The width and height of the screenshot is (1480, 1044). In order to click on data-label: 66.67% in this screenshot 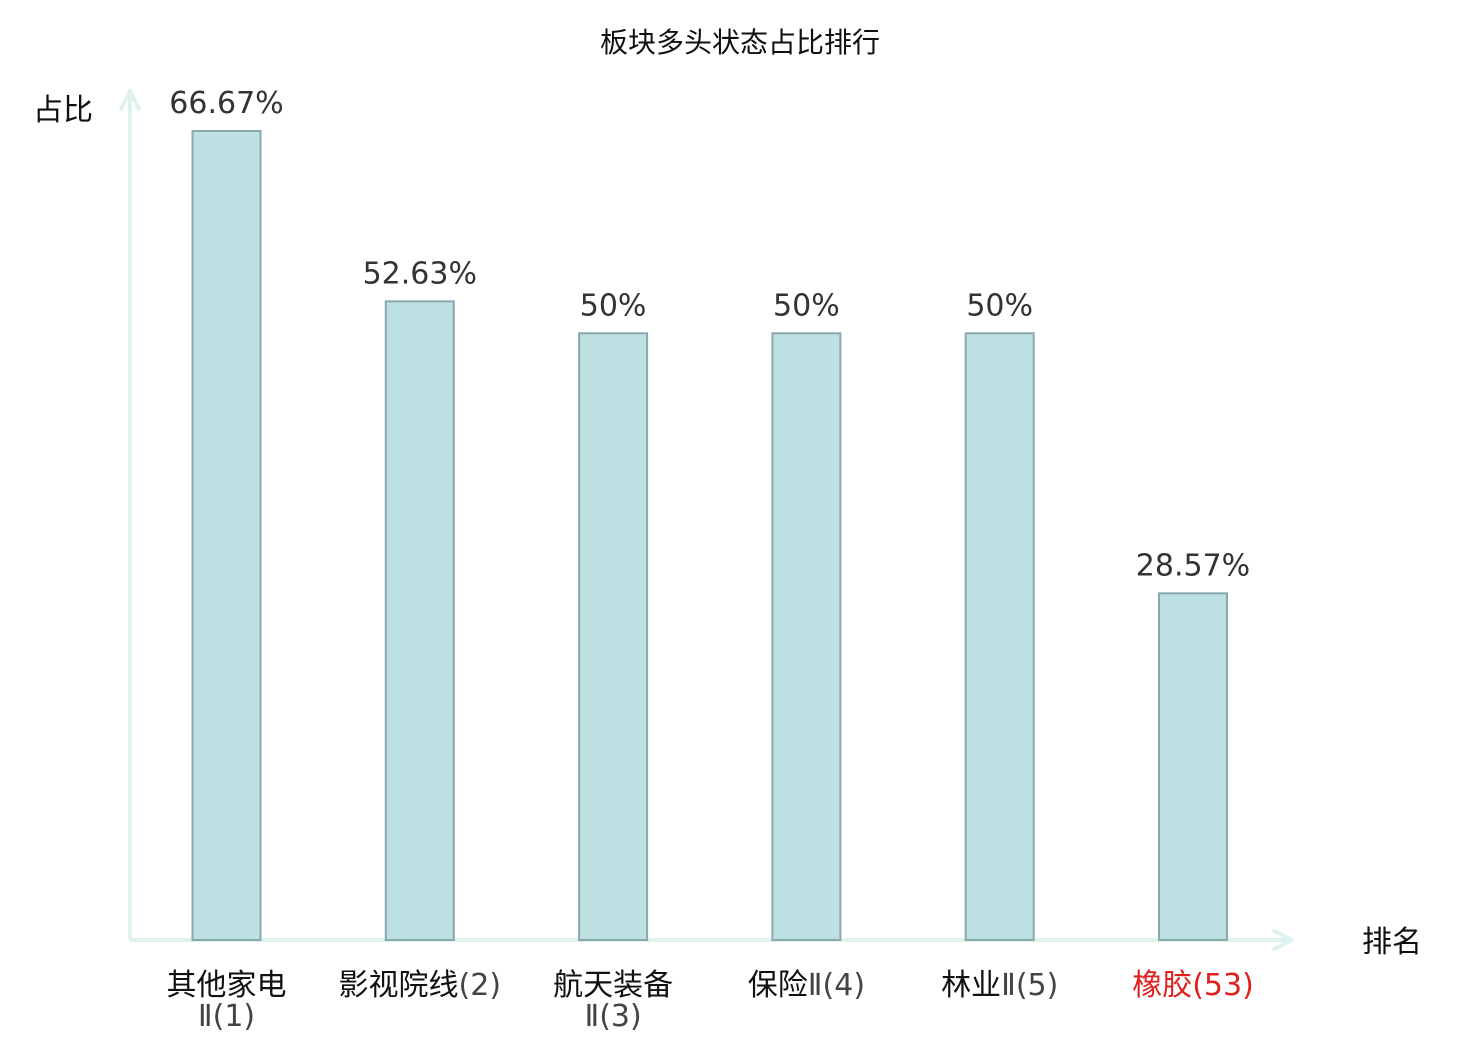, I will do `click(226, 103)`.